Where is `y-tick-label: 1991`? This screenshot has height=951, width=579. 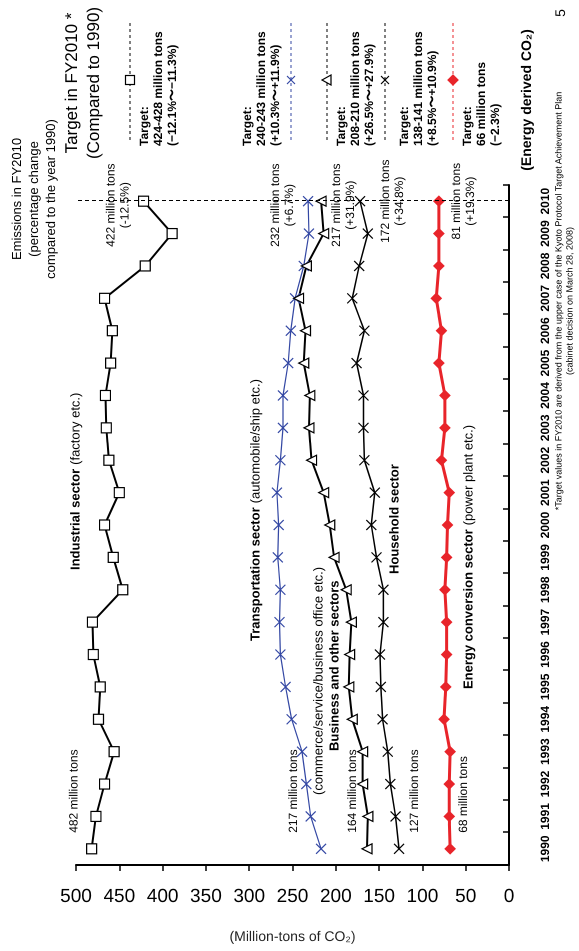
y-tick-label: 1991 is located at coordinates (545, 816).